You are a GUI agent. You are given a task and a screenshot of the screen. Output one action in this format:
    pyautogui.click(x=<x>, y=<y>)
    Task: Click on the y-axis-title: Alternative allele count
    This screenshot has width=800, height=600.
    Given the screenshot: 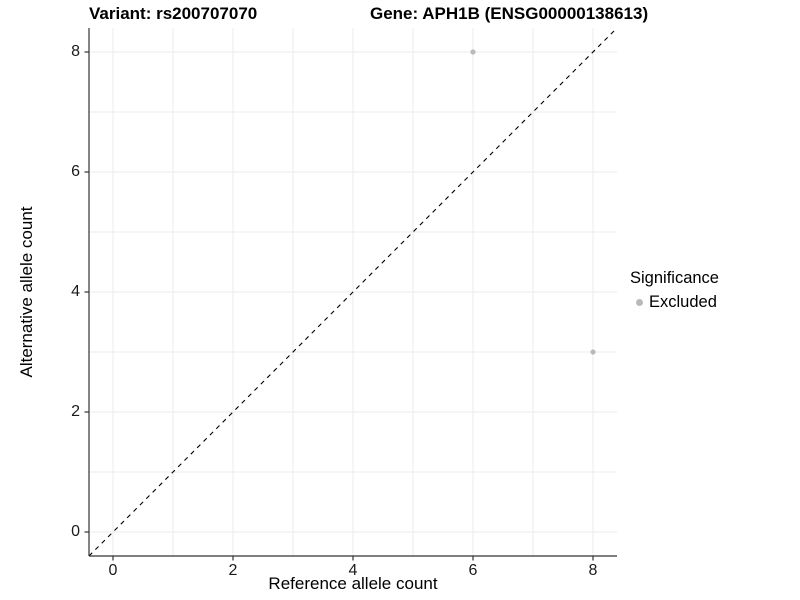 What is the action you would take?
    pyautogui.click(x=26, y=292)
    